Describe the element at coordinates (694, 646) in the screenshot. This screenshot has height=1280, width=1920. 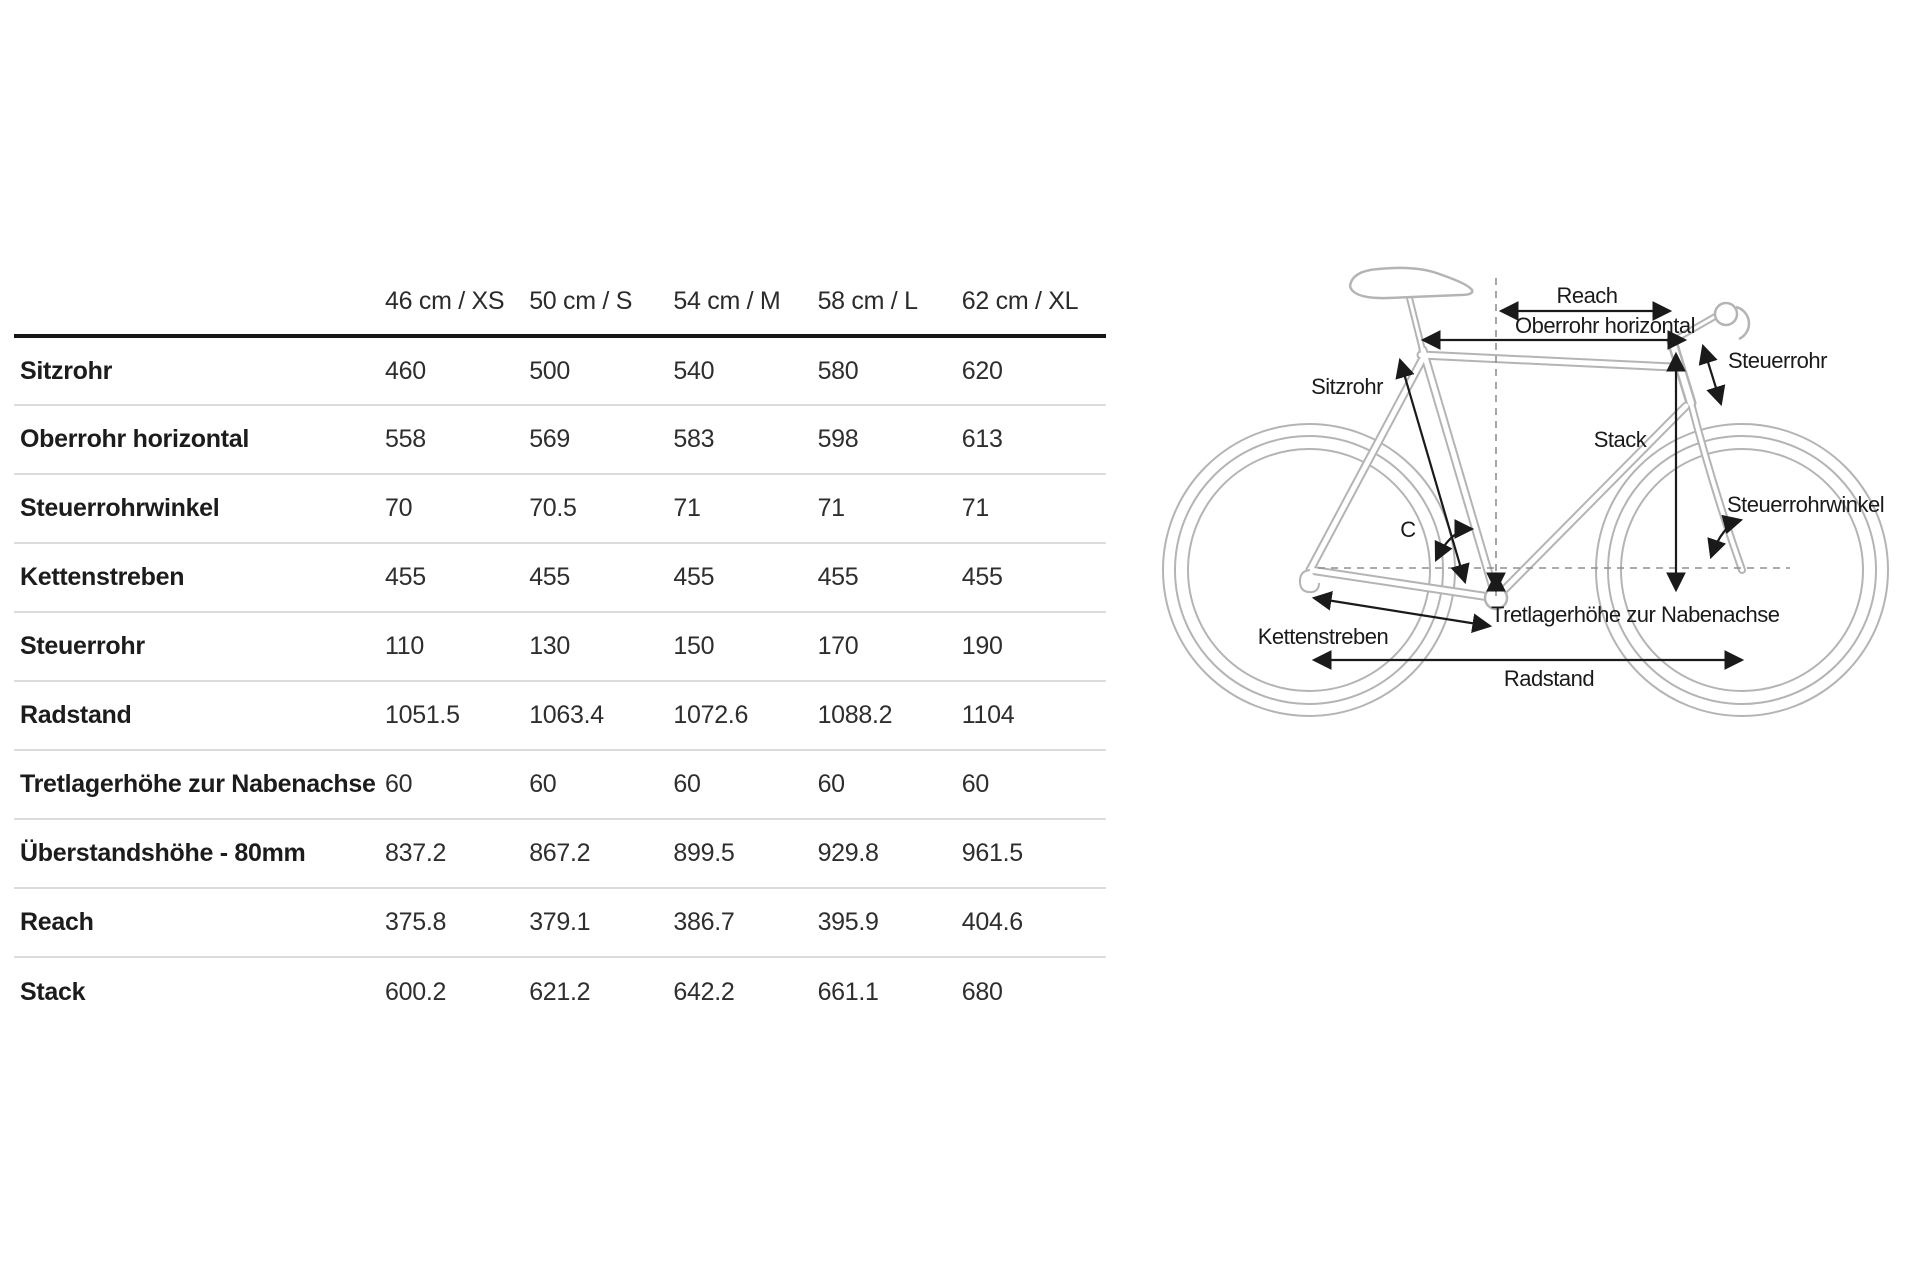
I see `cell: 150` at that location.